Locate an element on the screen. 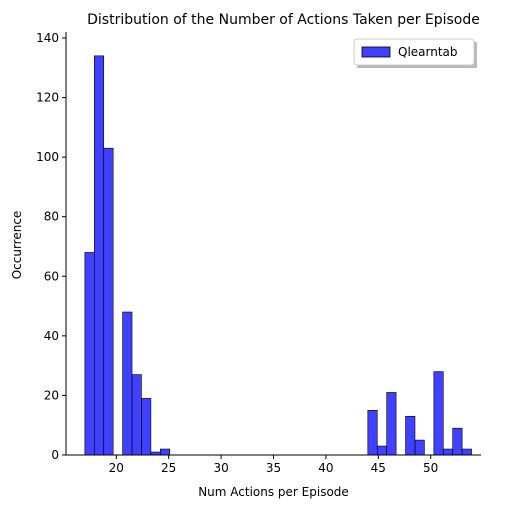 The width and height of the screenshot is (515, 508). x-tick-label: 45 is located at coordinates (378, 468).